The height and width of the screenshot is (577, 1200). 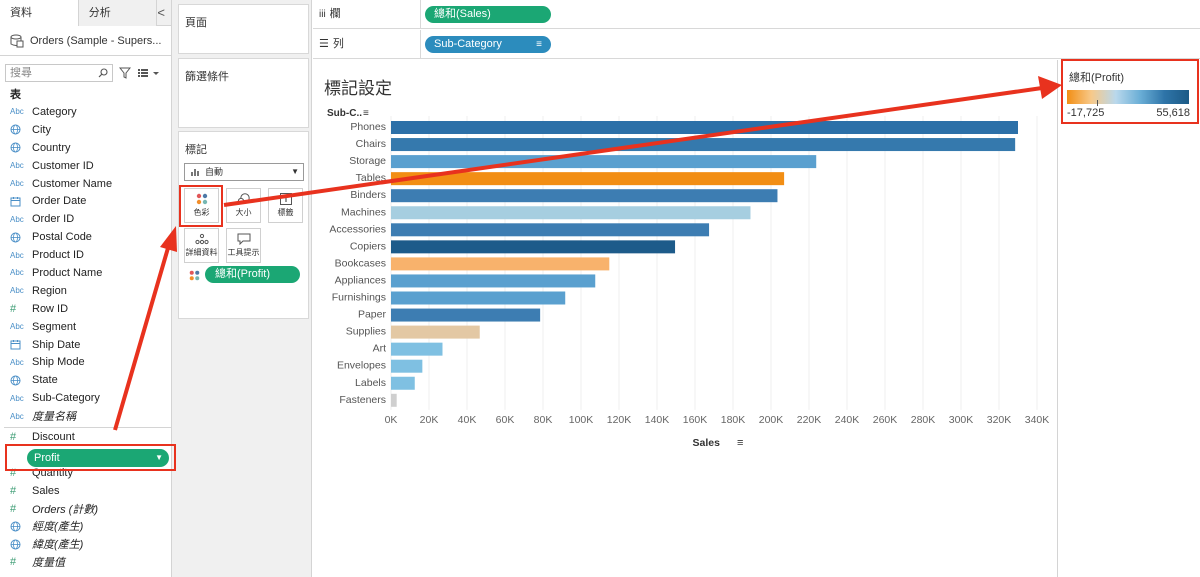 I want to click on size-button: 大小, so click(x=243, y=205).